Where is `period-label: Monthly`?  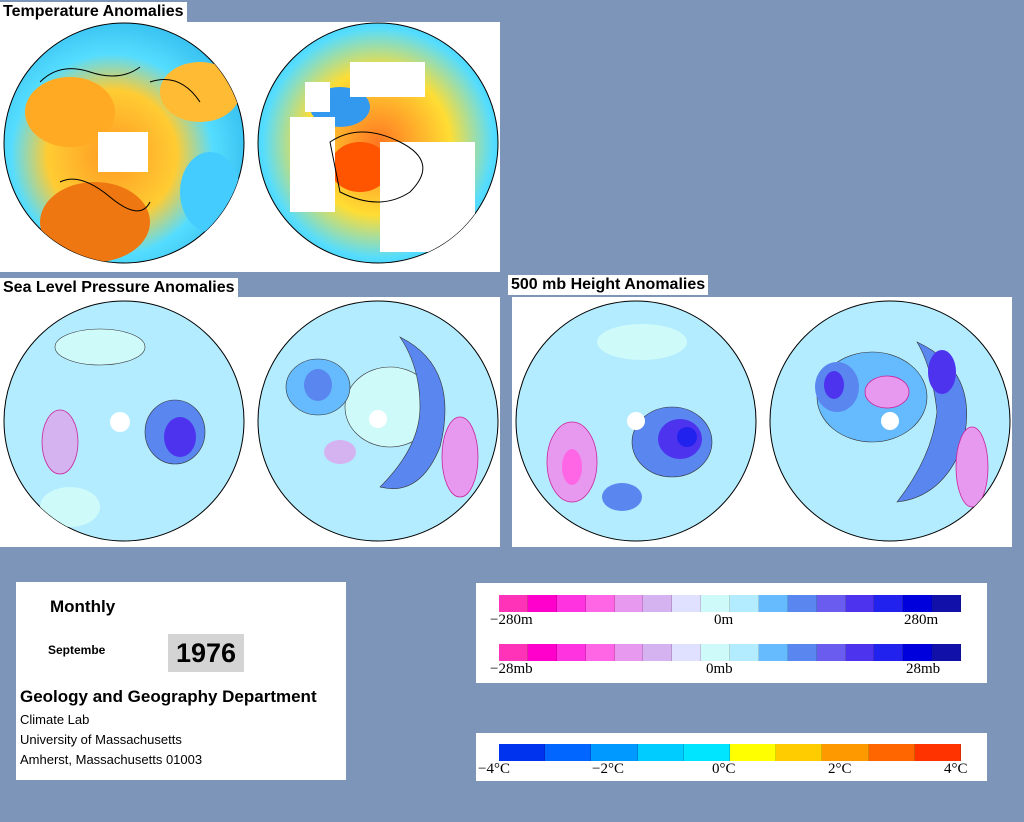 period-label: Monthly is located at coordinates (83, 606).